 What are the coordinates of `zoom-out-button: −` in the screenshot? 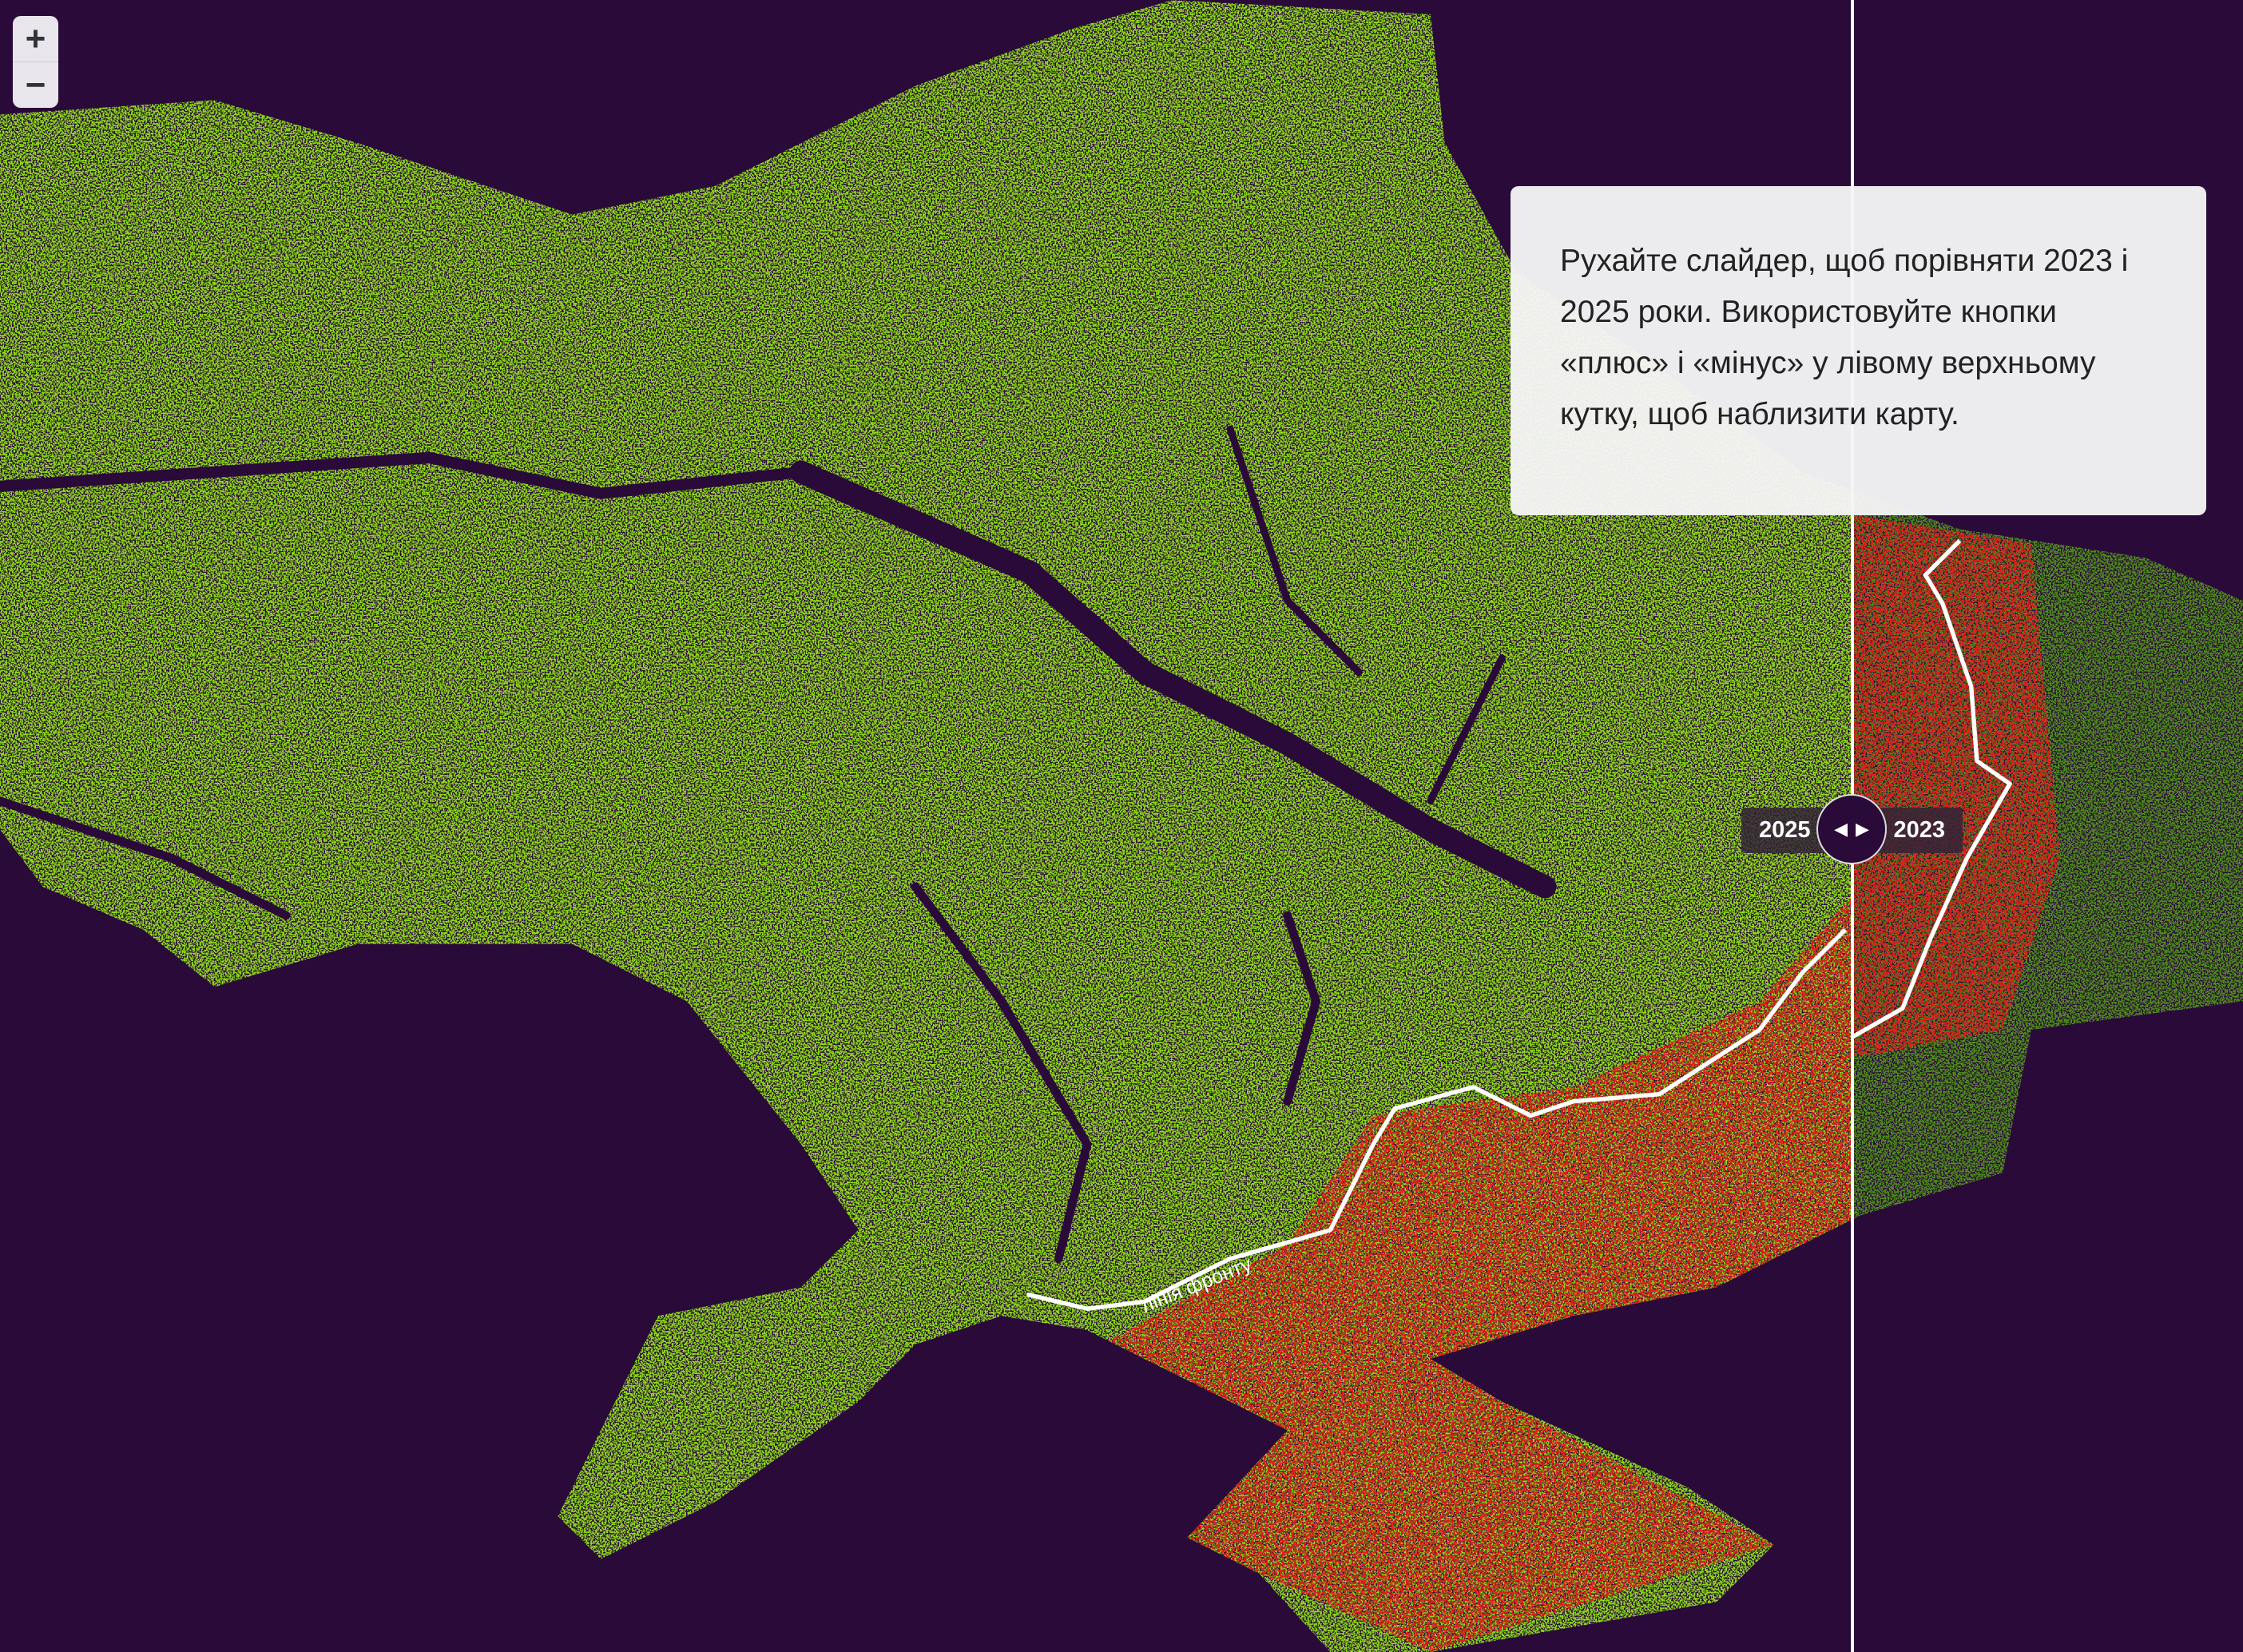 It's located at (35, 85).